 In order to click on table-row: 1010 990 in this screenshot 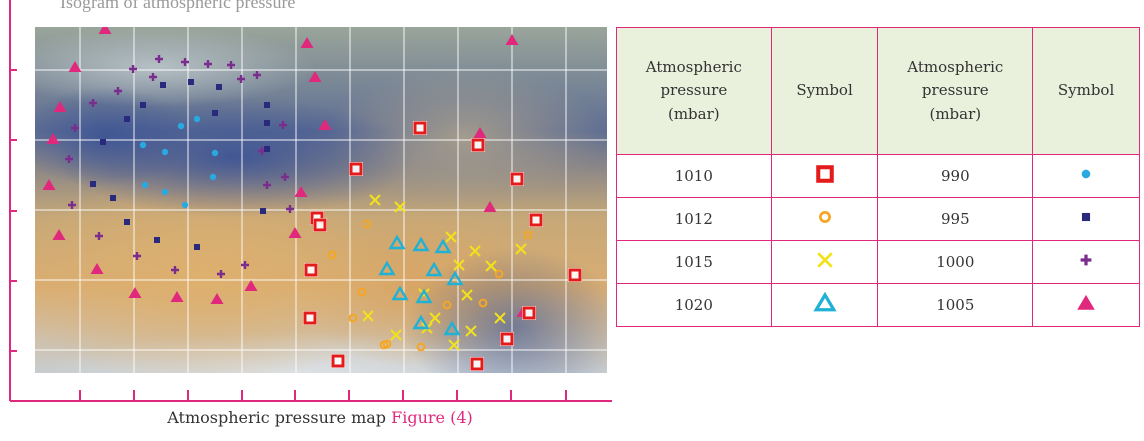, I will do `click(878, 176)`.